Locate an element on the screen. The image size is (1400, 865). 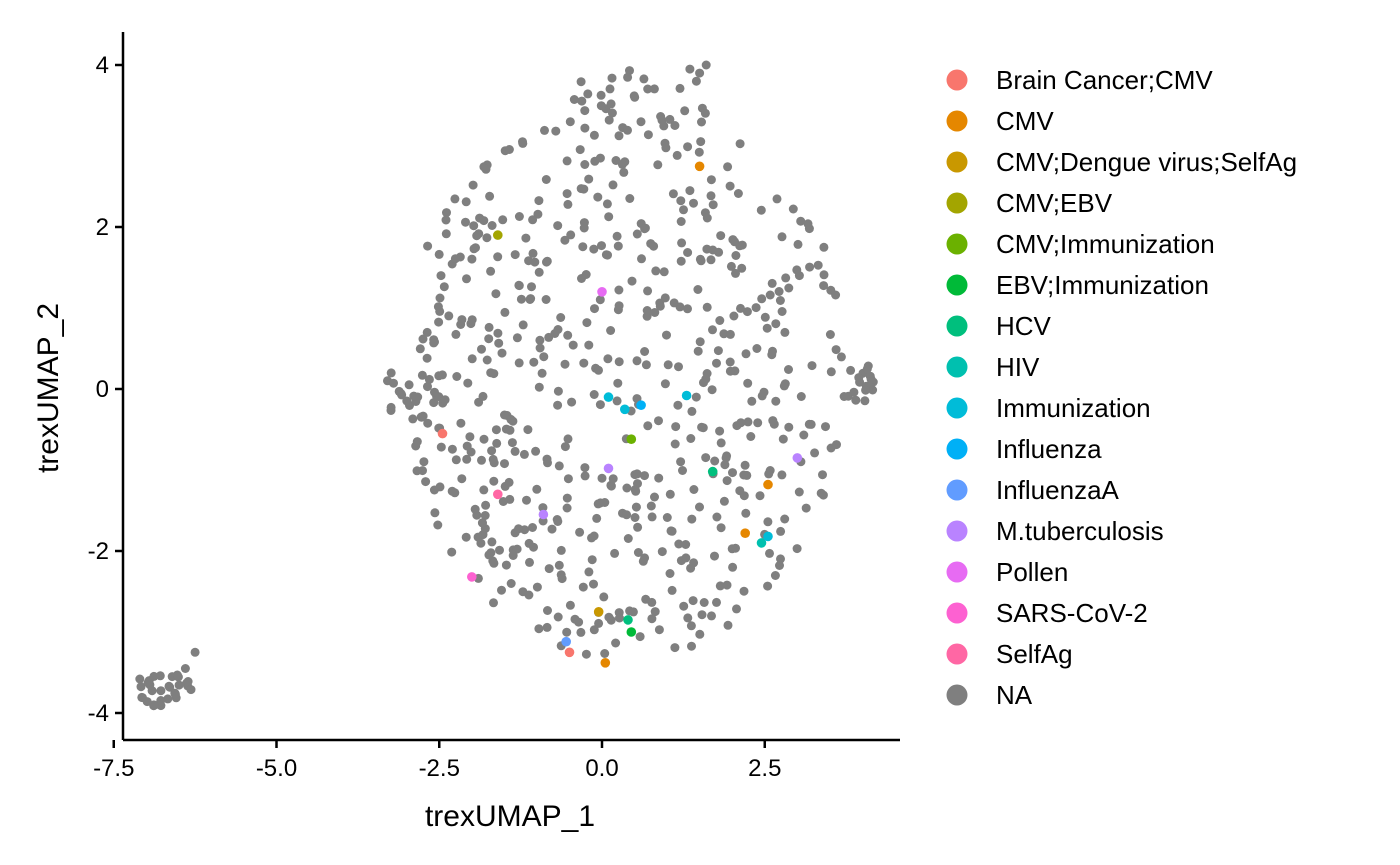
legend-label: Brain Cancer;CMV is located at coordinates (1104, 80).